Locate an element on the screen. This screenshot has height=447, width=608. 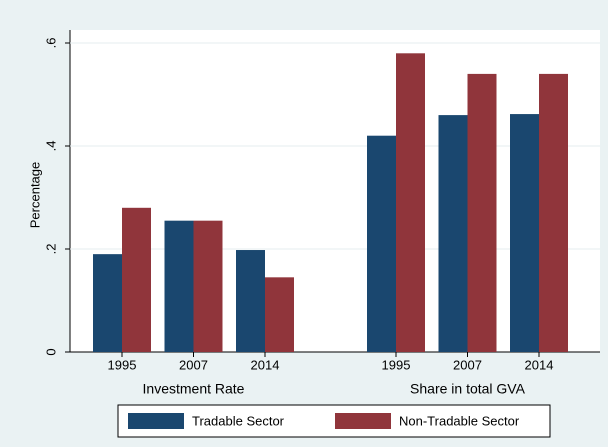
y-tick-label: .6 is located at coordinates (50, 43).